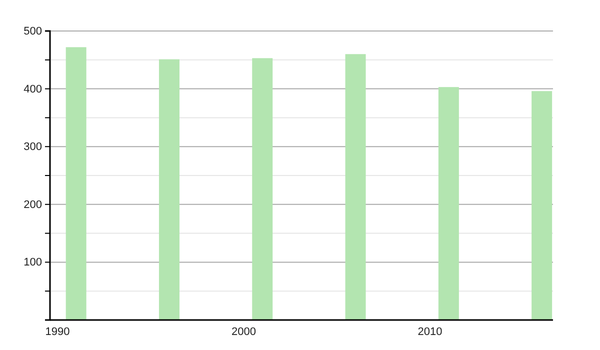 This screenshot has width=600, height=350. I want to click on x-tick-label: 2010, so click(430, 332).